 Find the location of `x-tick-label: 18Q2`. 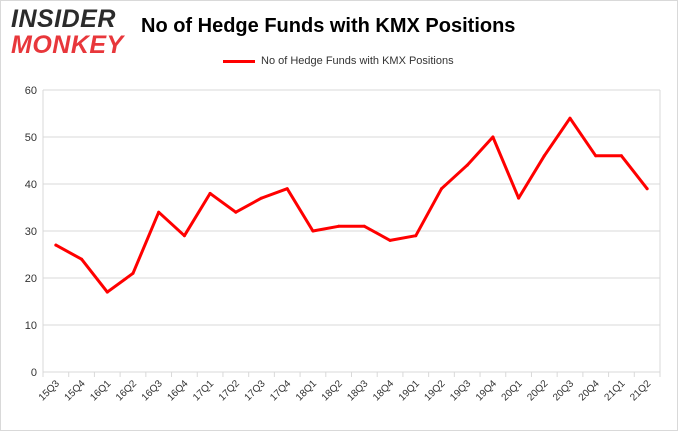

x-tick-label: 18Q2 is located at coordinates (332, 390).